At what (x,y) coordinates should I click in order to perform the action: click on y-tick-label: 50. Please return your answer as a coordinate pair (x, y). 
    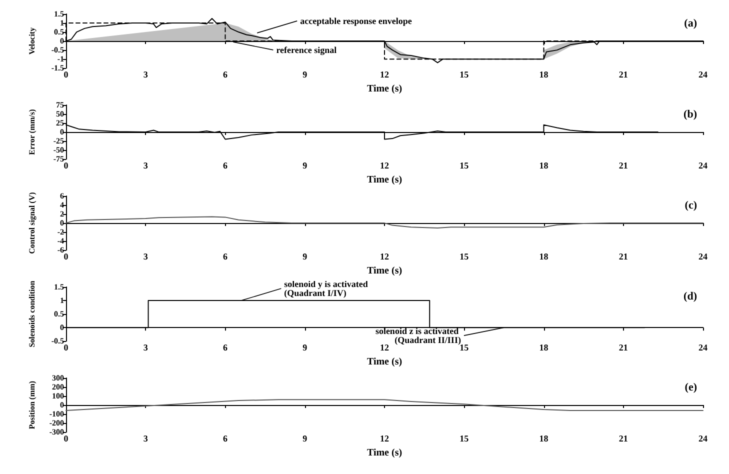
    Looking at the image, I should click on (60, 114).